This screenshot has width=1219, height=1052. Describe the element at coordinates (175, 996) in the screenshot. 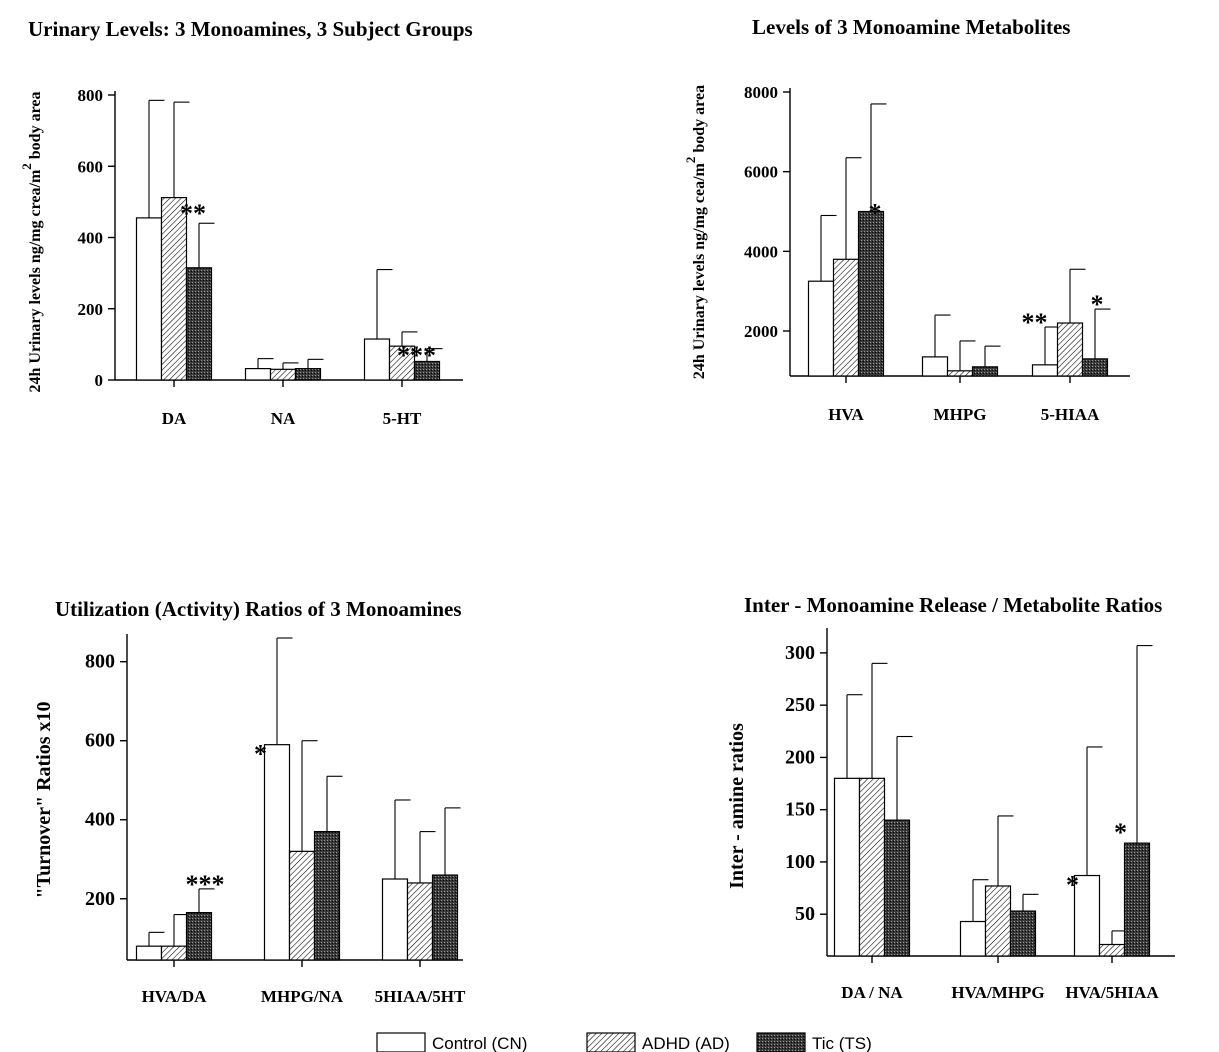

I see `x-tick-label: HVA/DA` at that location.